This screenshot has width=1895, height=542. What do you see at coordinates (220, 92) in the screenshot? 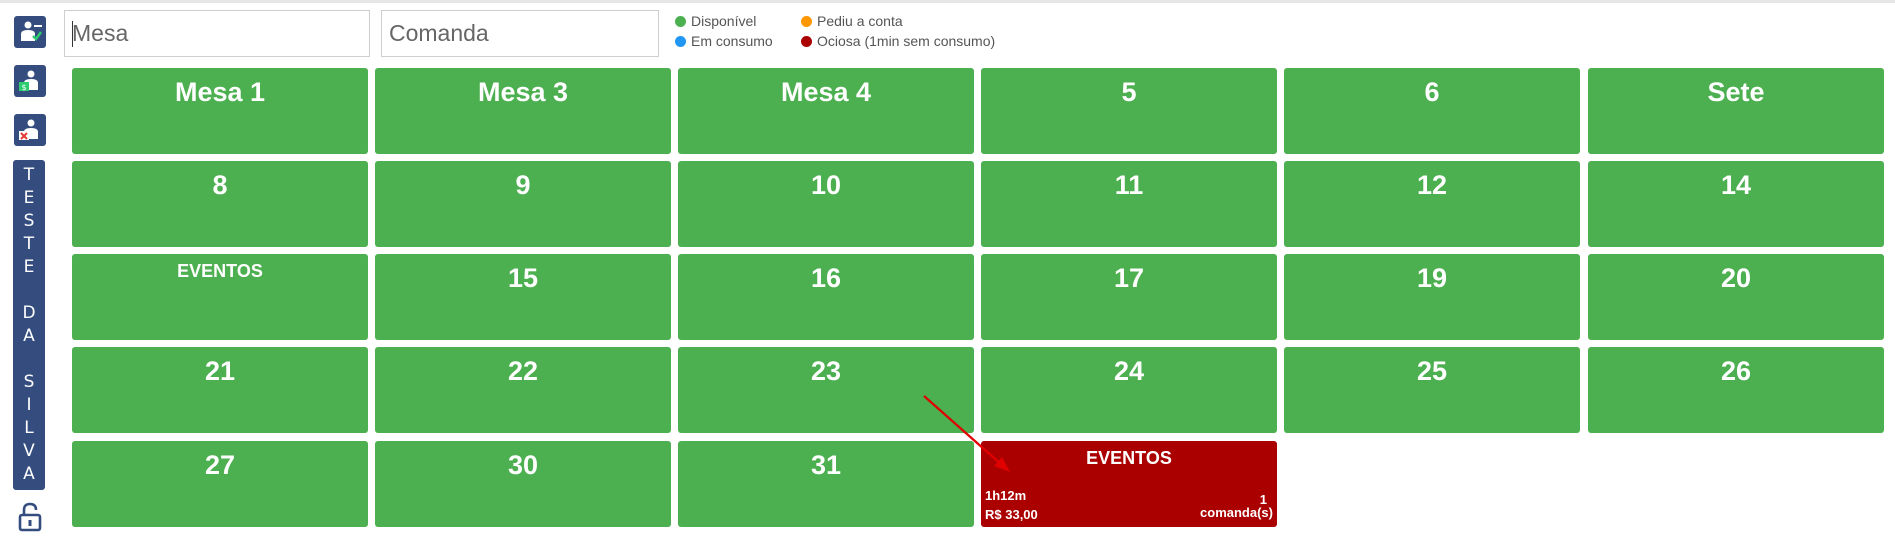
I see `table-name: Mesa 1` at bounding box center [220, 92].